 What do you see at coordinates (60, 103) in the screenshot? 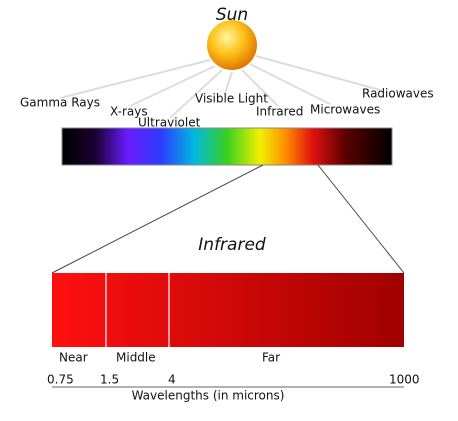
I see `label: Gamma Rays` at bounding box center [60, 103].